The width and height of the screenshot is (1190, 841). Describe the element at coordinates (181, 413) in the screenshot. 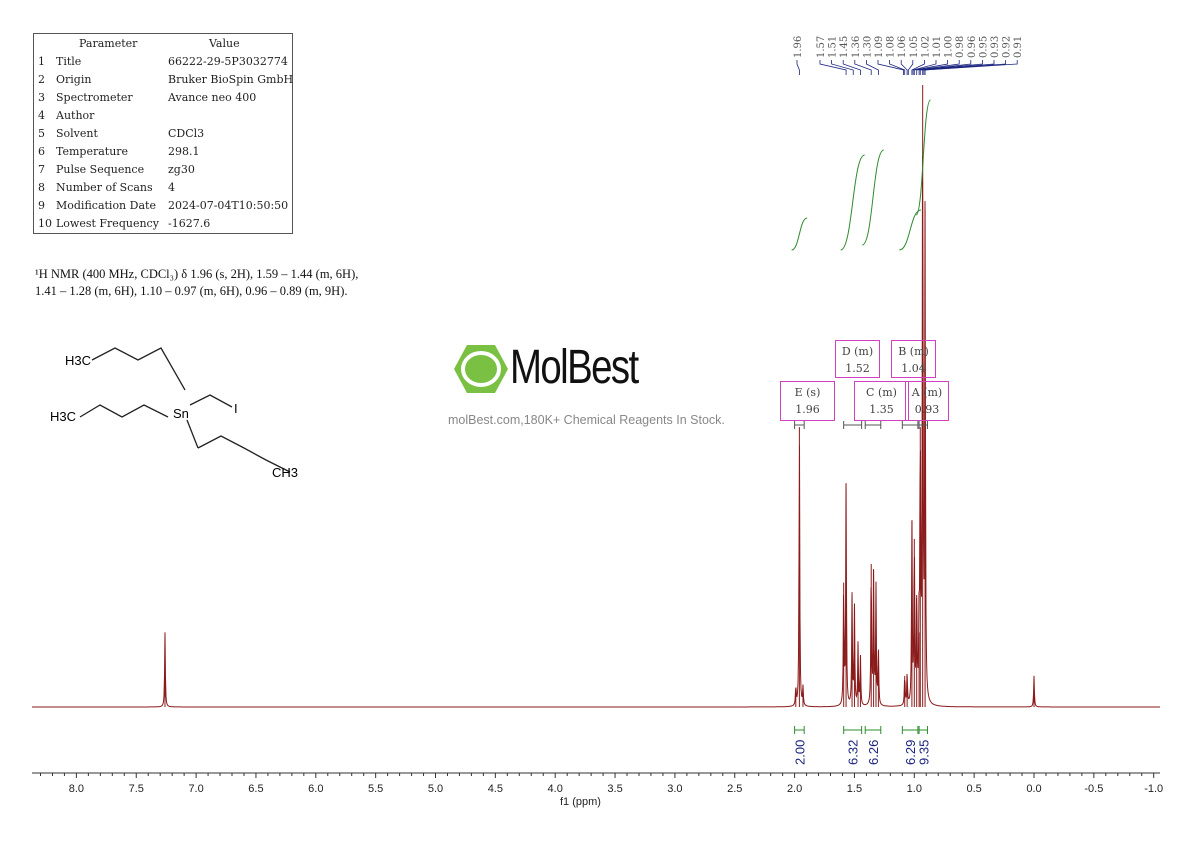

I see `mol-label-sn: Sn` at that location.